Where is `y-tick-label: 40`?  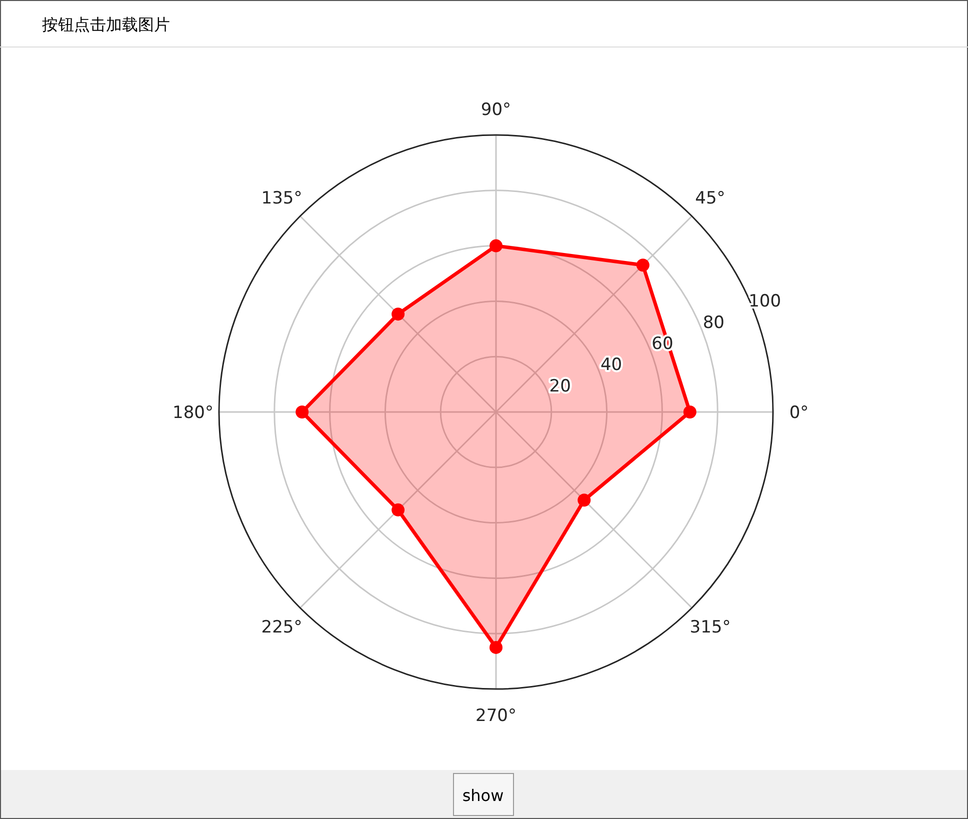 y-tick-label: 40 is located at coordinates (611, 365).